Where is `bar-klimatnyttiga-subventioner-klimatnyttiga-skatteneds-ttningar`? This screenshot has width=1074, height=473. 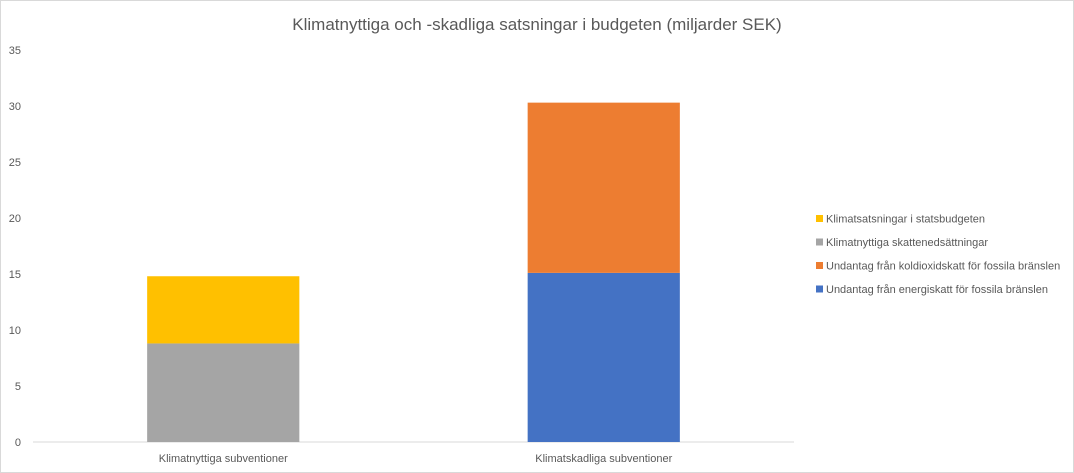
bar-klimatnyttiga-subventioner-klimatnyttiga-skatteneds-ttningar is located at coordinates (223, 392).